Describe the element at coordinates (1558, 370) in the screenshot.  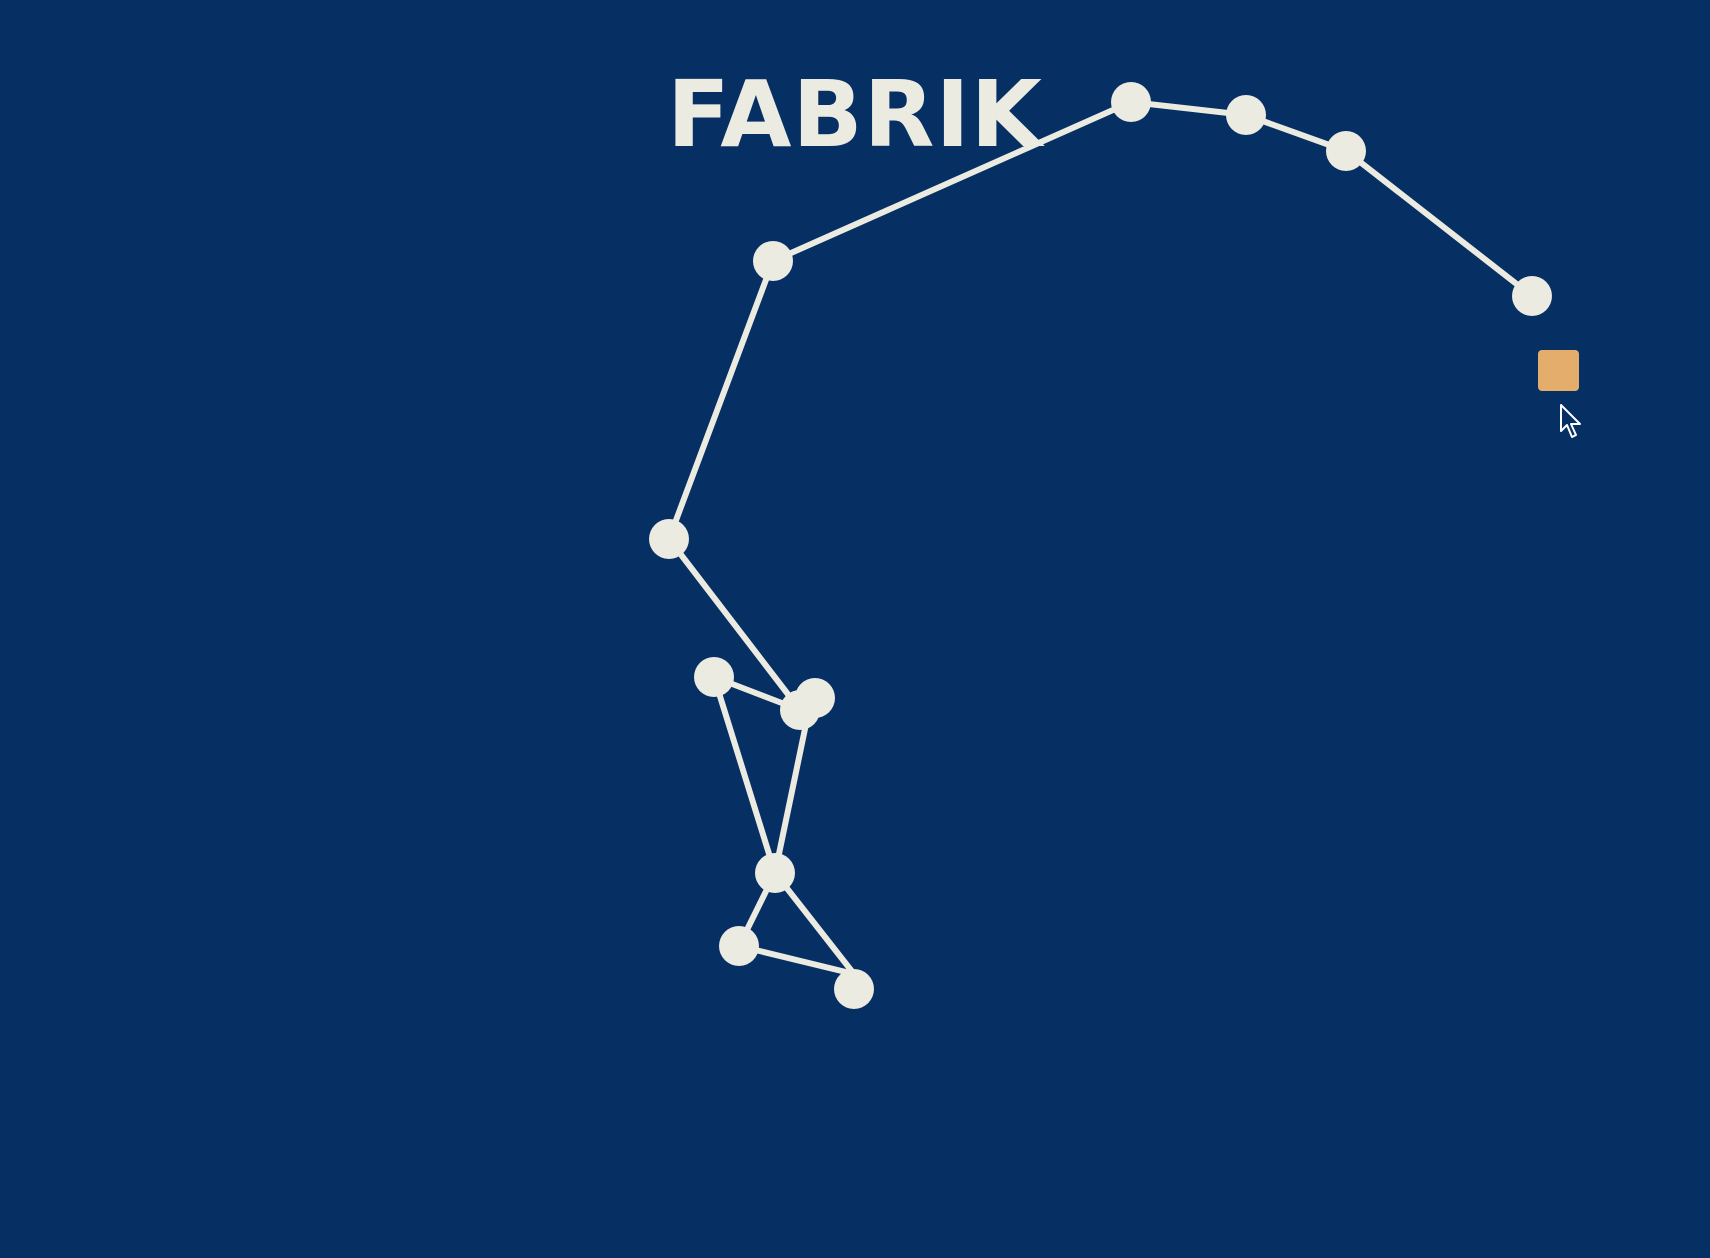
I see `target-handle-icon` at that location.